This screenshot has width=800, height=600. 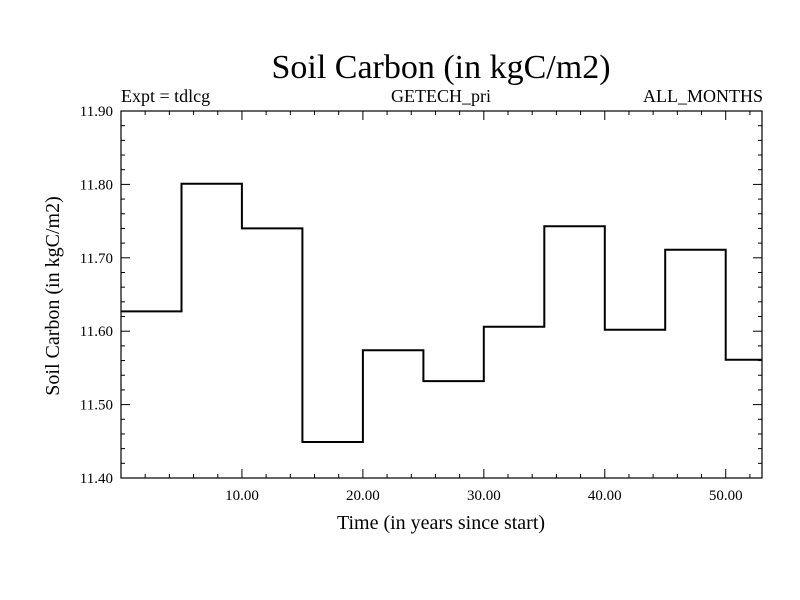 What do you see at coordinates (703, 96) in the screenshot?
I see `subtitle-right: ALL_MONTHS` at bounding box center [703, 96].